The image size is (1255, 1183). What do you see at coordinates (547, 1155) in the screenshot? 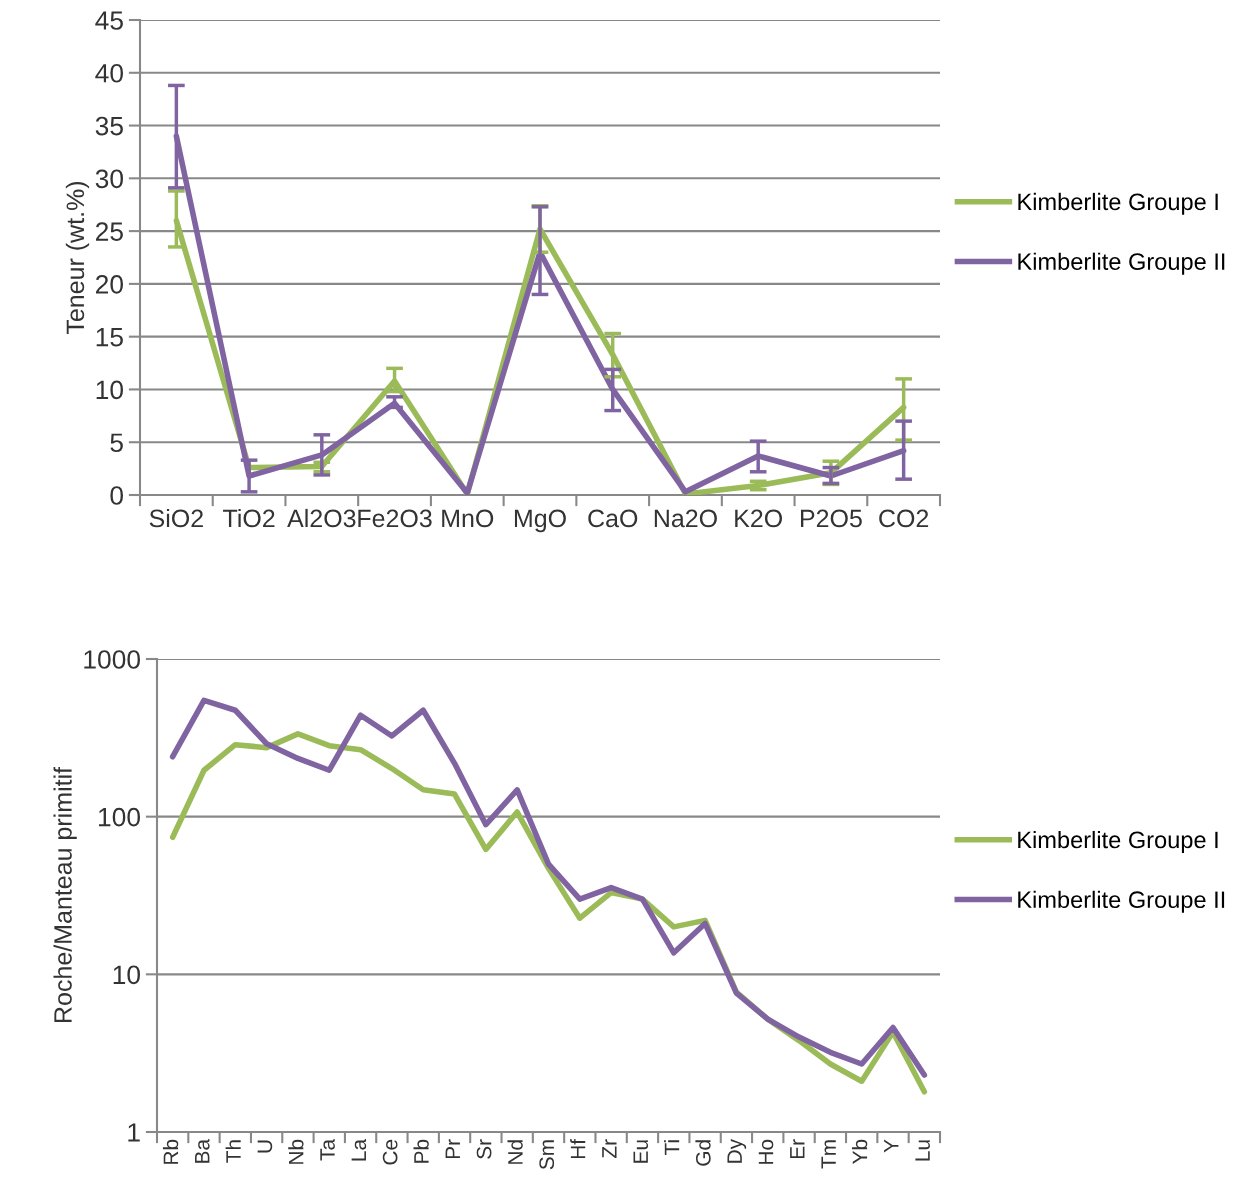
I see `x-tick-label: Sm` at bounding box center [547, 1155].